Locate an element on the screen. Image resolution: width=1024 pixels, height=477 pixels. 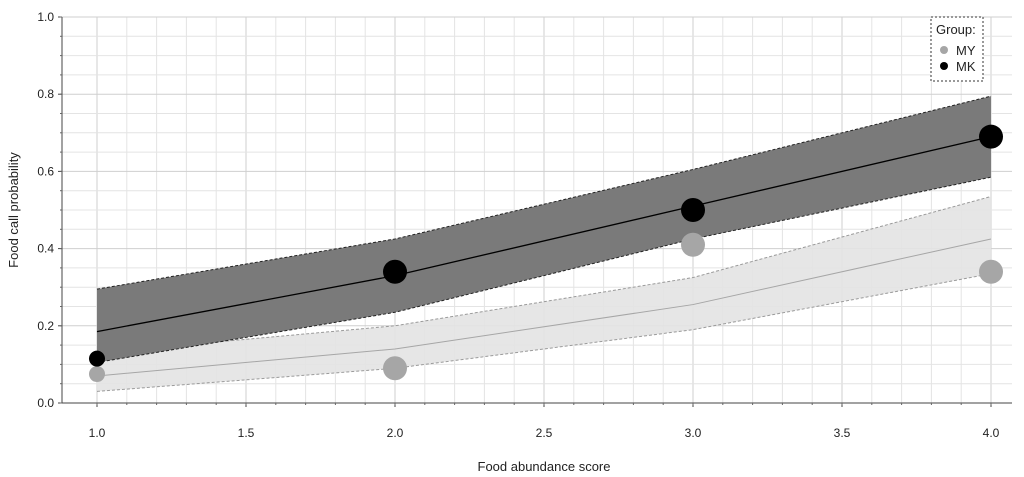
x-tick-label: 2.0 is located at coordinates (395, 433).